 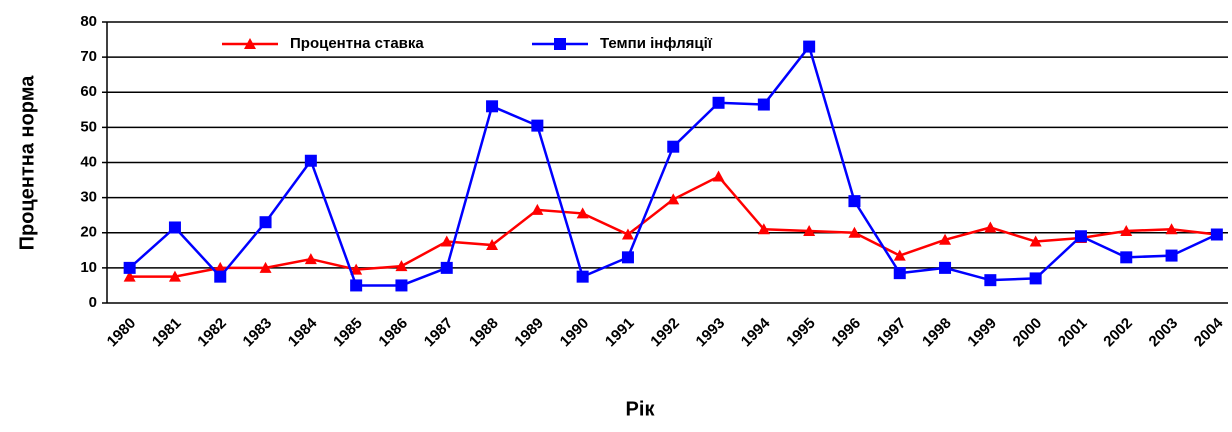 I want to click on y-tick-label: 70, so click(x=88, y=56).